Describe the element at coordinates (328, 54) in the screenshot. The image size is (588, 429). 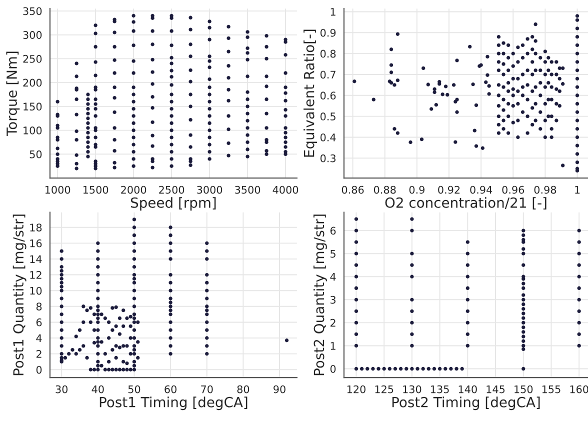
I see `y-tick-label: 0.8` at that location.